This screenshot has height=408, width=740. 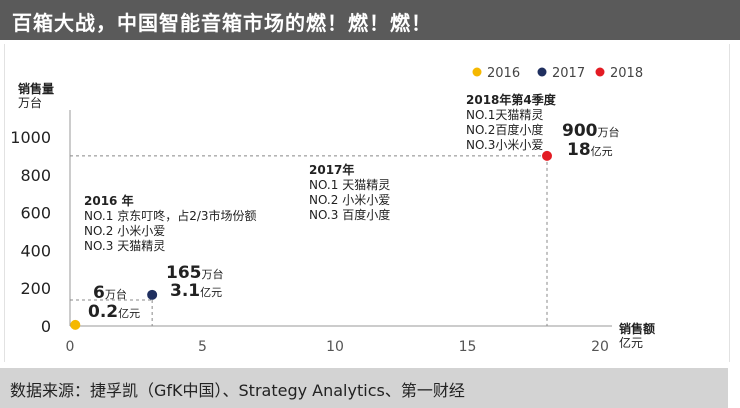 What do you see at coordinates (35, 250) in the screenshot?
I see `y-tick-label: 400` at bounding box center [35, 250].